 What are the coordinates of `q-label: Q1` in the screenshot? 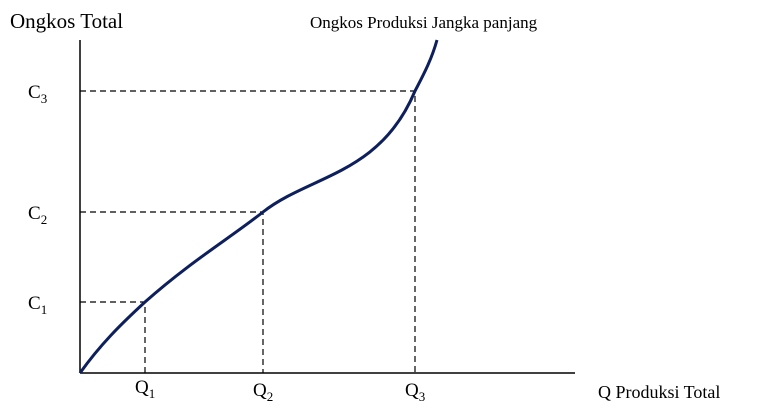 It's located at (145, 389).